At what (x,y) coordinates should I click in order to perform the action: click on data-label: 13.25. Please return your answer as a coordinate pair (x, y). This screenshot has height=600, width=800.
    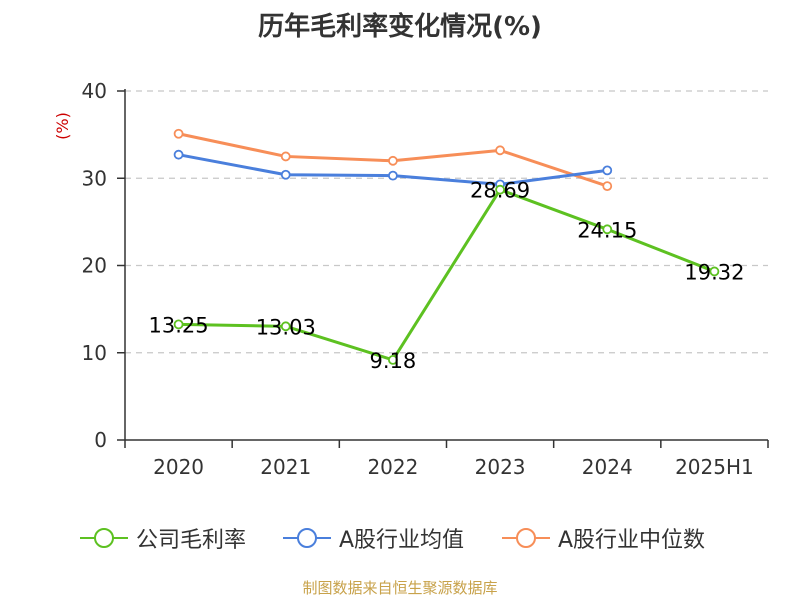
    Looking at the image, I should click on (179, 325).